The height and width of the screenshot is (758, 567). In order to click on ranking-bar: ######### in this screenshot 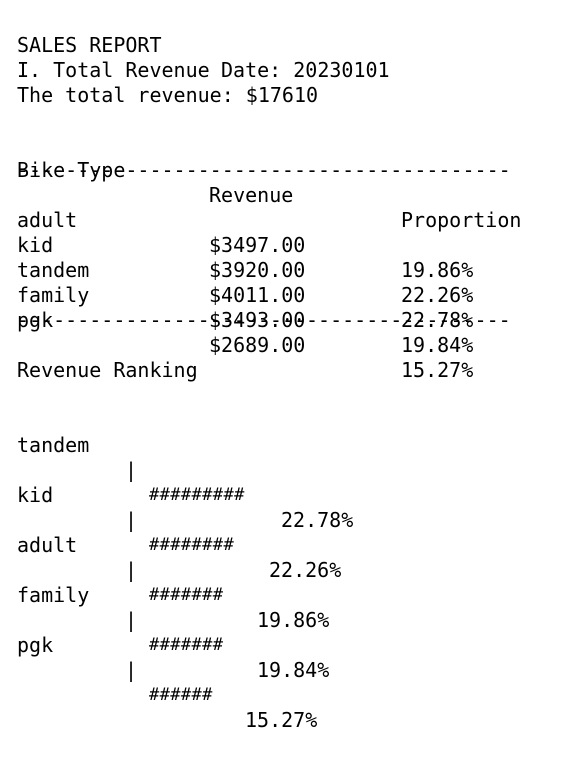, I will do `click(197, 495)`.